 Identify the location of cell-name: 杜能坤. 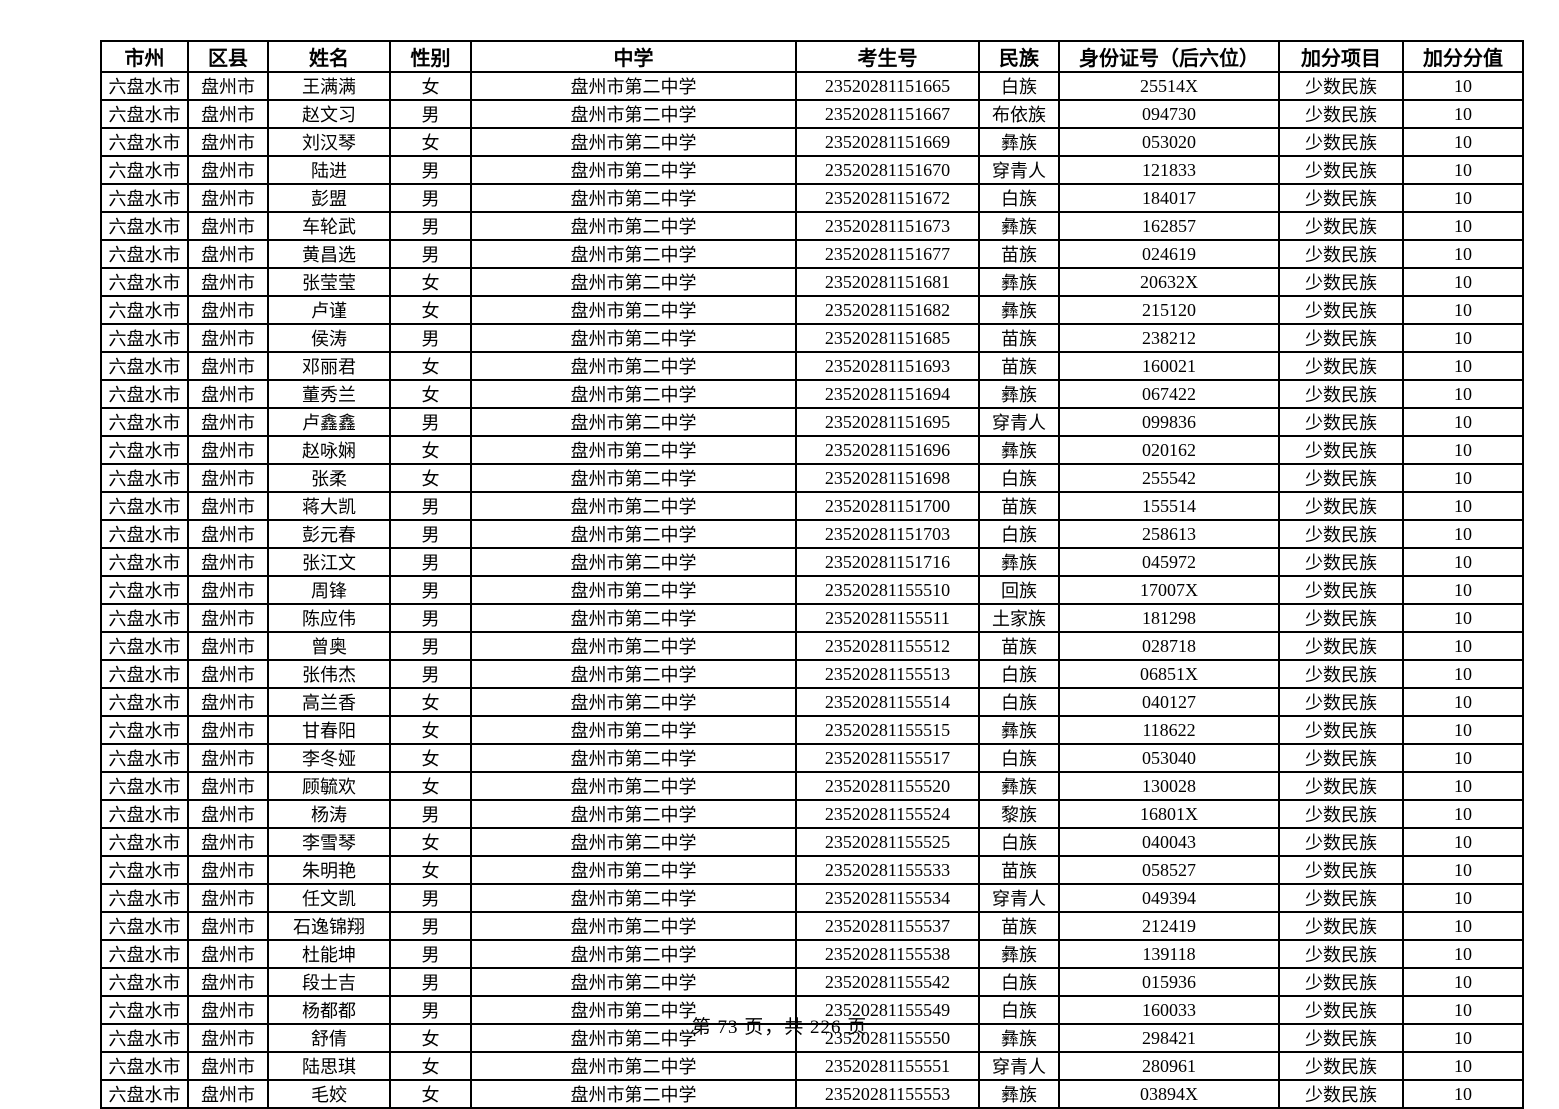
(329, 954).